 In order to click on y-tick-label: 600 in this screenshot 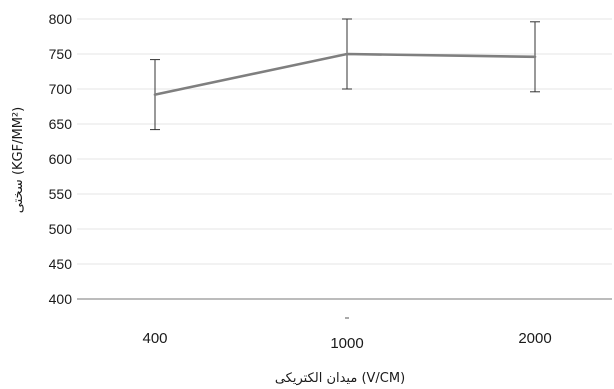, I will do `click(61, 159)`.